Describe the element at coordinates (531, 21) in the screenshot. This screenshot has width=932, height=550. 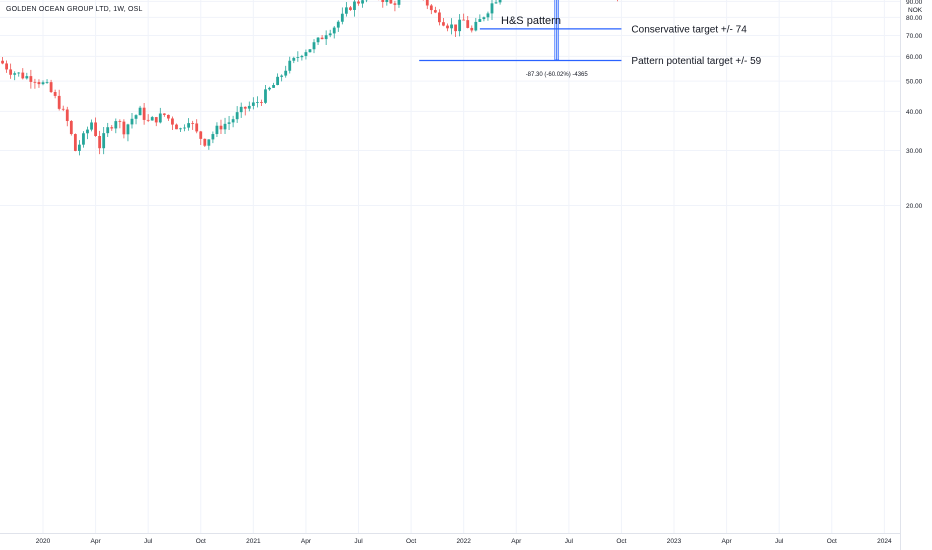
I see `chart-title: H&S pattern` at that location.